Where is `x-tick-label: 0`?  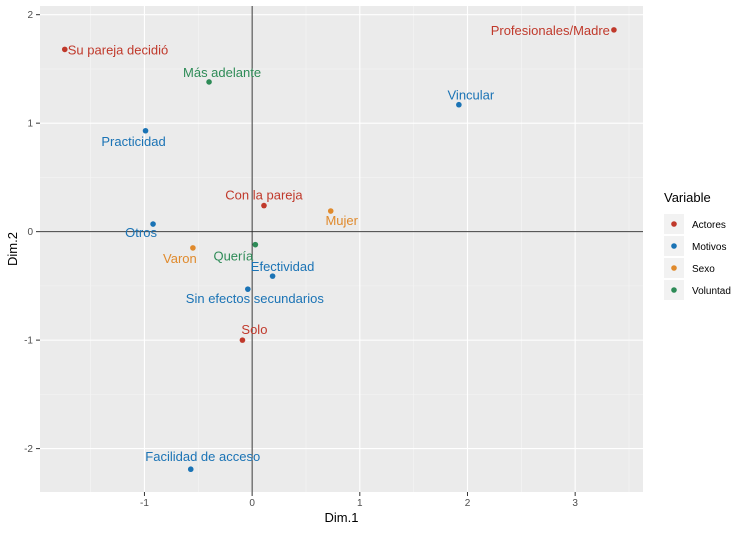 x-tick-label: 0 is located at coordinates (252, 503).